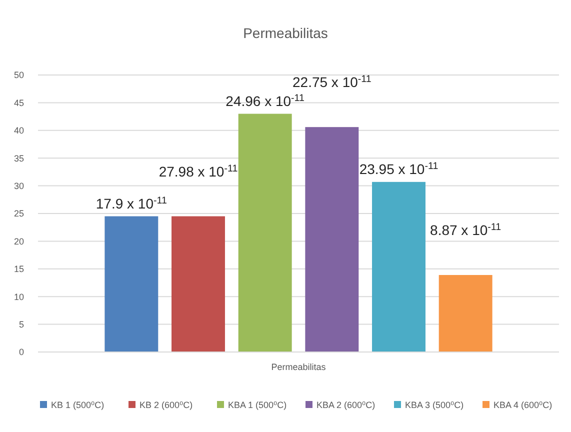  Describe the element at coordinates (434, 405) in the screenshot. I see `legend-label: KBA 3 (500⁰C)` at that location.